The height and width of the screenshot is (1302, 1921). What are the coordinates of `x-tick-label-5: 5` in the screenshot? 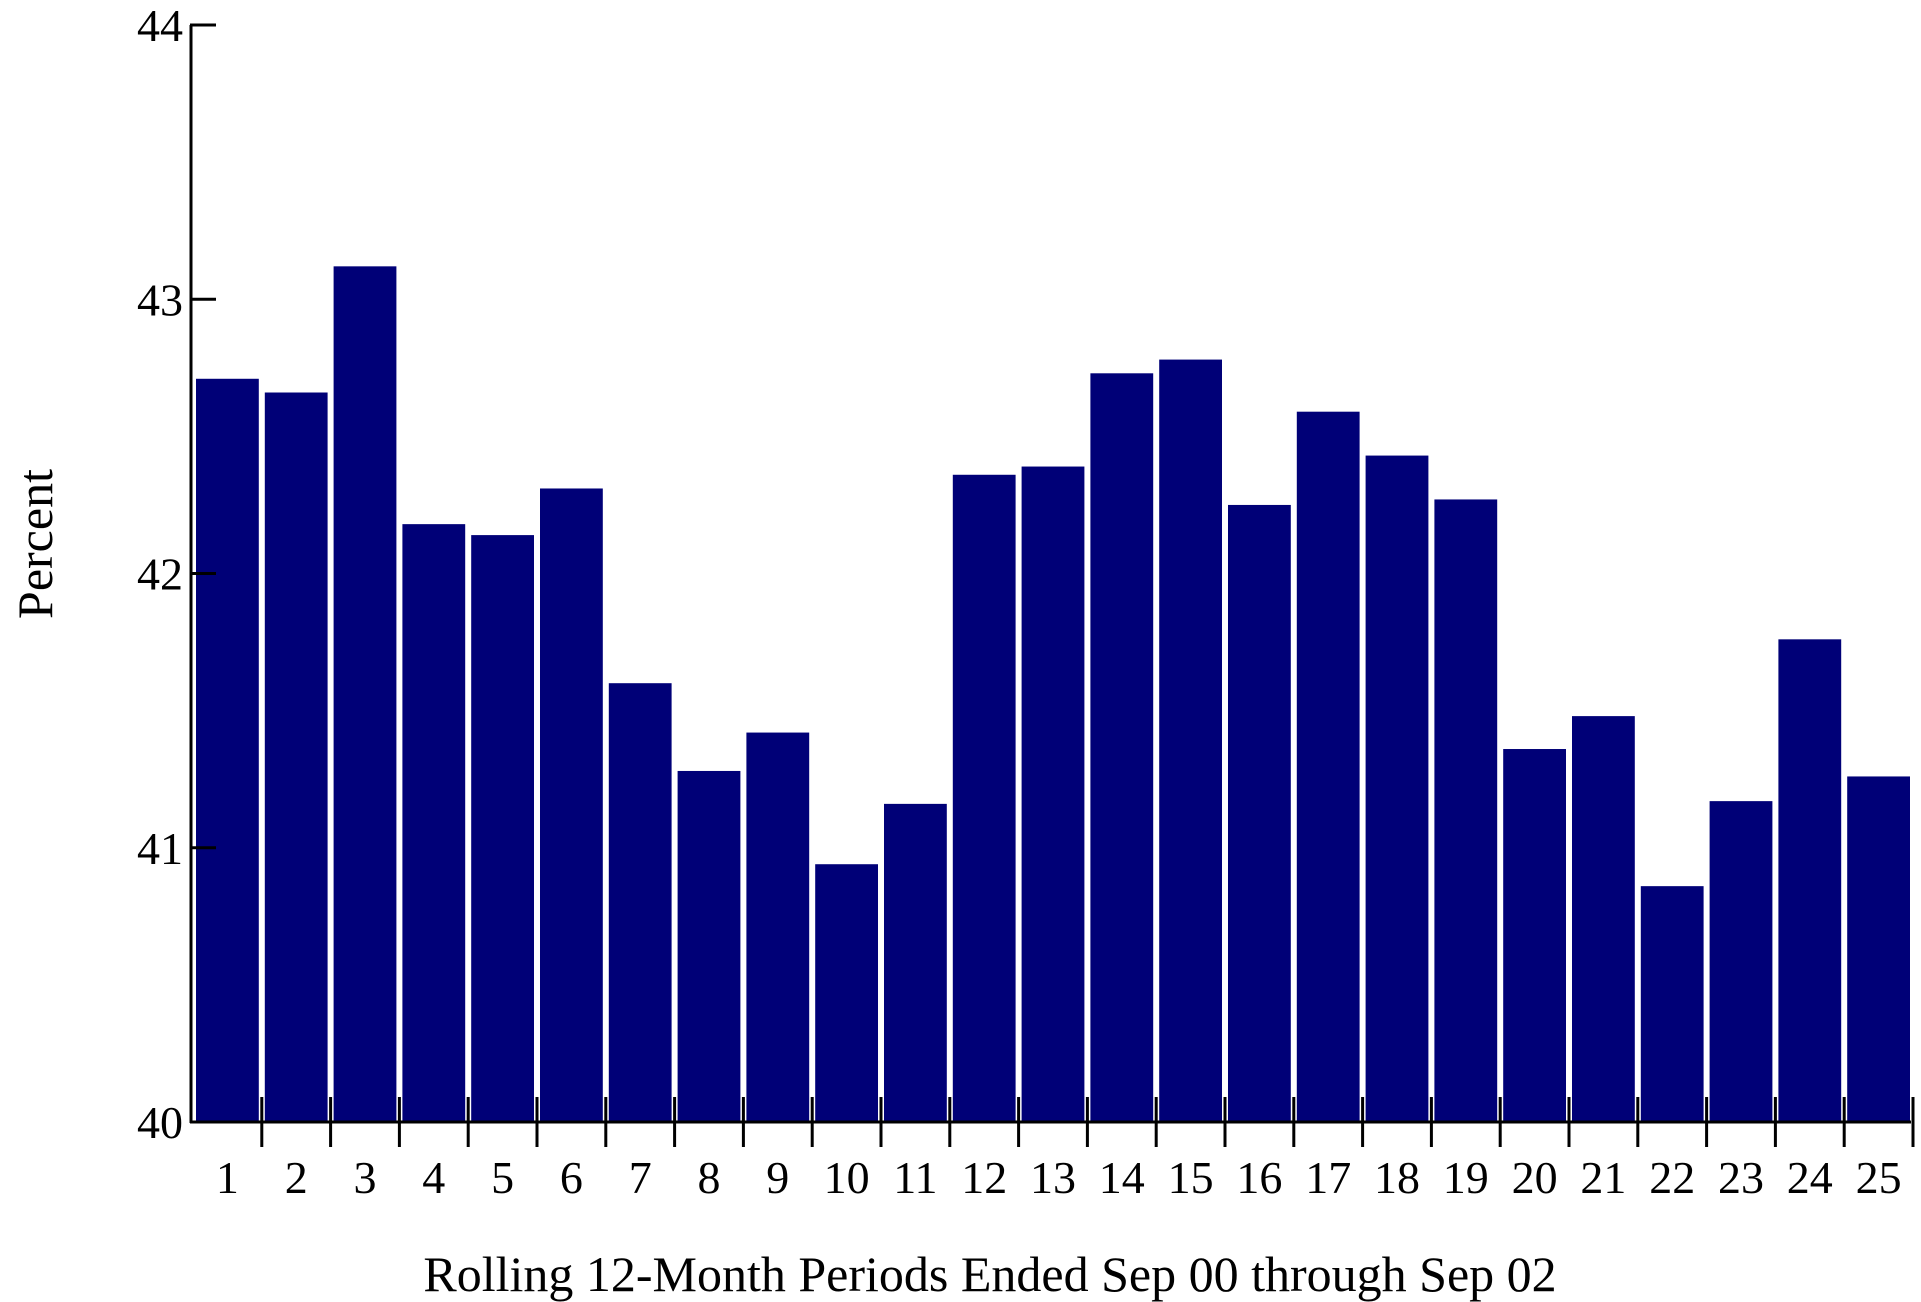 It's located at (502, 1177).